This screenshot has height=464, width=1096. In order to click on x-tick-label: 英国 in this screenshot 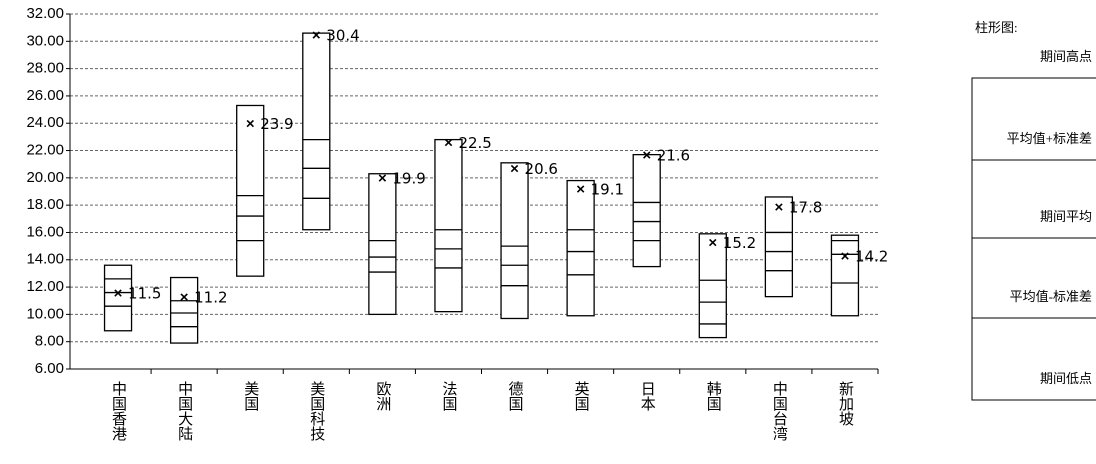, I will do `click(581, 395)`.